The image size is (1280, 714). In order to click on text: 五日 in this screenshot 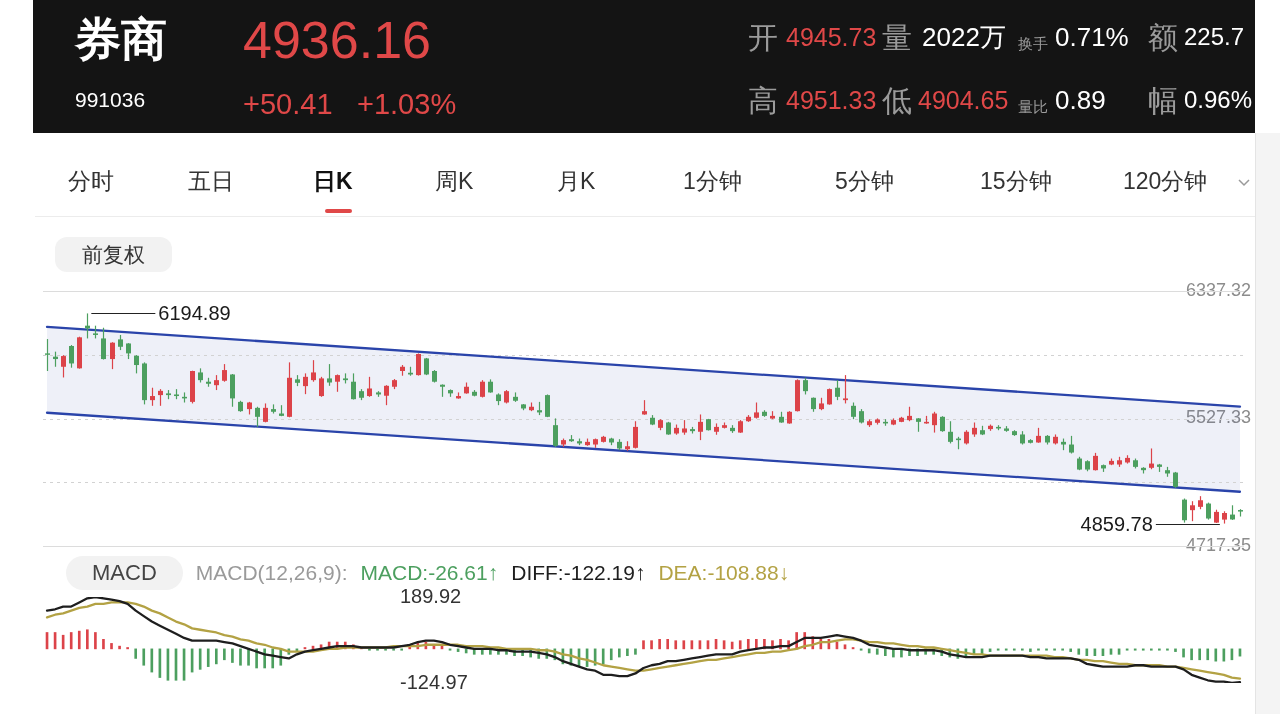, I will do `click(211, 181)`.